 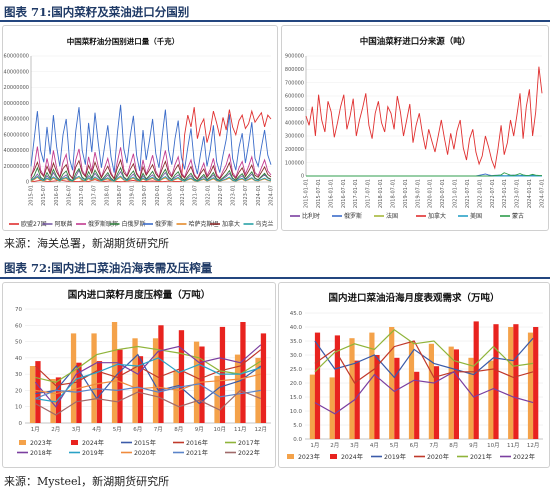 What do you see at coordinates (294, 137) in the screenshot?
I see `y-tick-label: 300000` at bounding box center [294, 137].